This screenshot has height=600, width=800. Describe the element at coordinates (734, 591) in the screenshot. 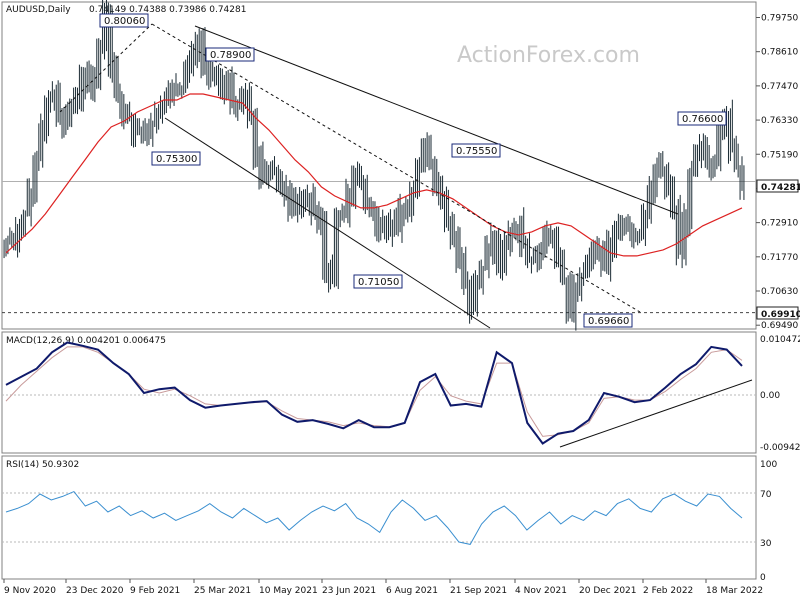

I see `time-tick-label: 18 Mar 2022` at that location.